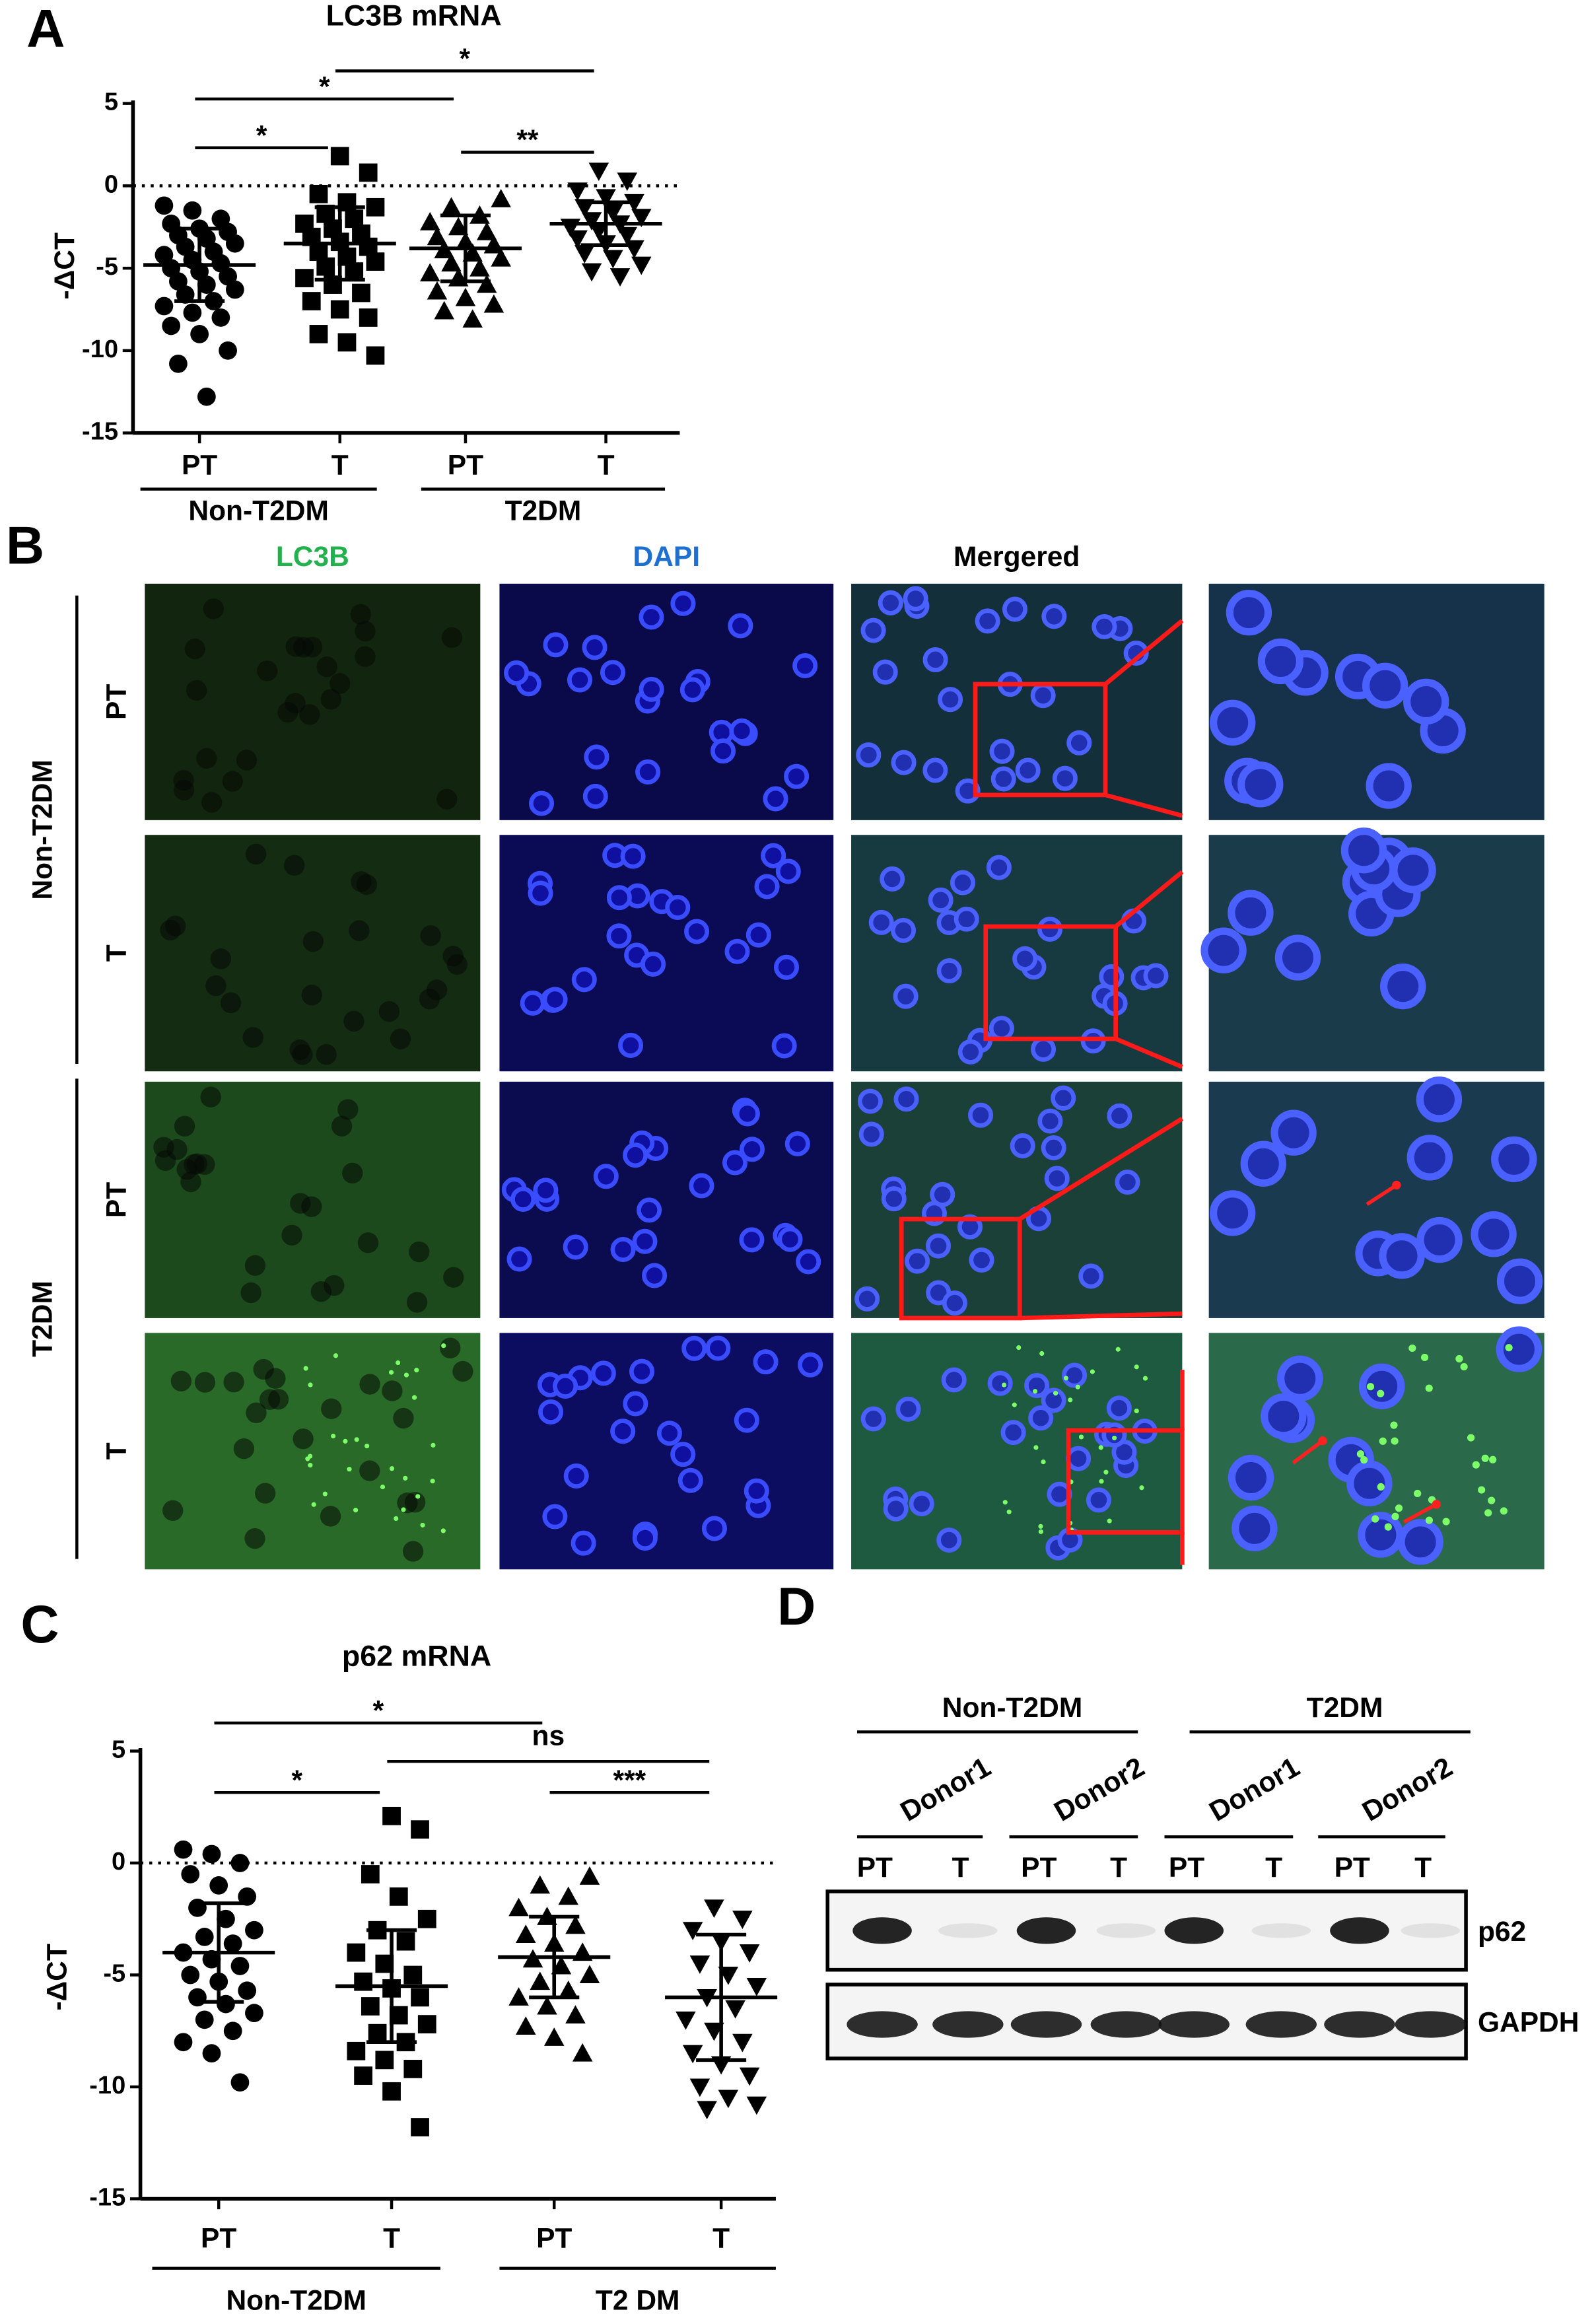 The width and height of the screenshot is (1596, 2320). What do you see at coordinates (65, 265) in the screenshot?
I see `y-axis-label: -ΔCT` at bounding box center [65, 265].